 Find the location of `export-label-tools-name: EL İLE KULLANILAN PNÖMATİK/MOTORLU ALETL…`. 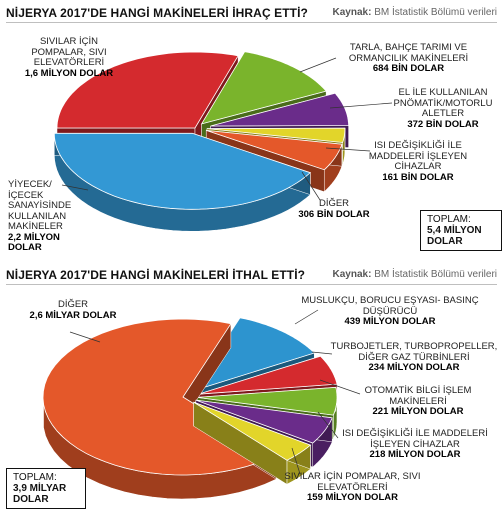

export-label-tools-name: EL İLE KULLANILAN PNÖMATİK/MOTORLU ALETL… is located at coordinates (443, 103).